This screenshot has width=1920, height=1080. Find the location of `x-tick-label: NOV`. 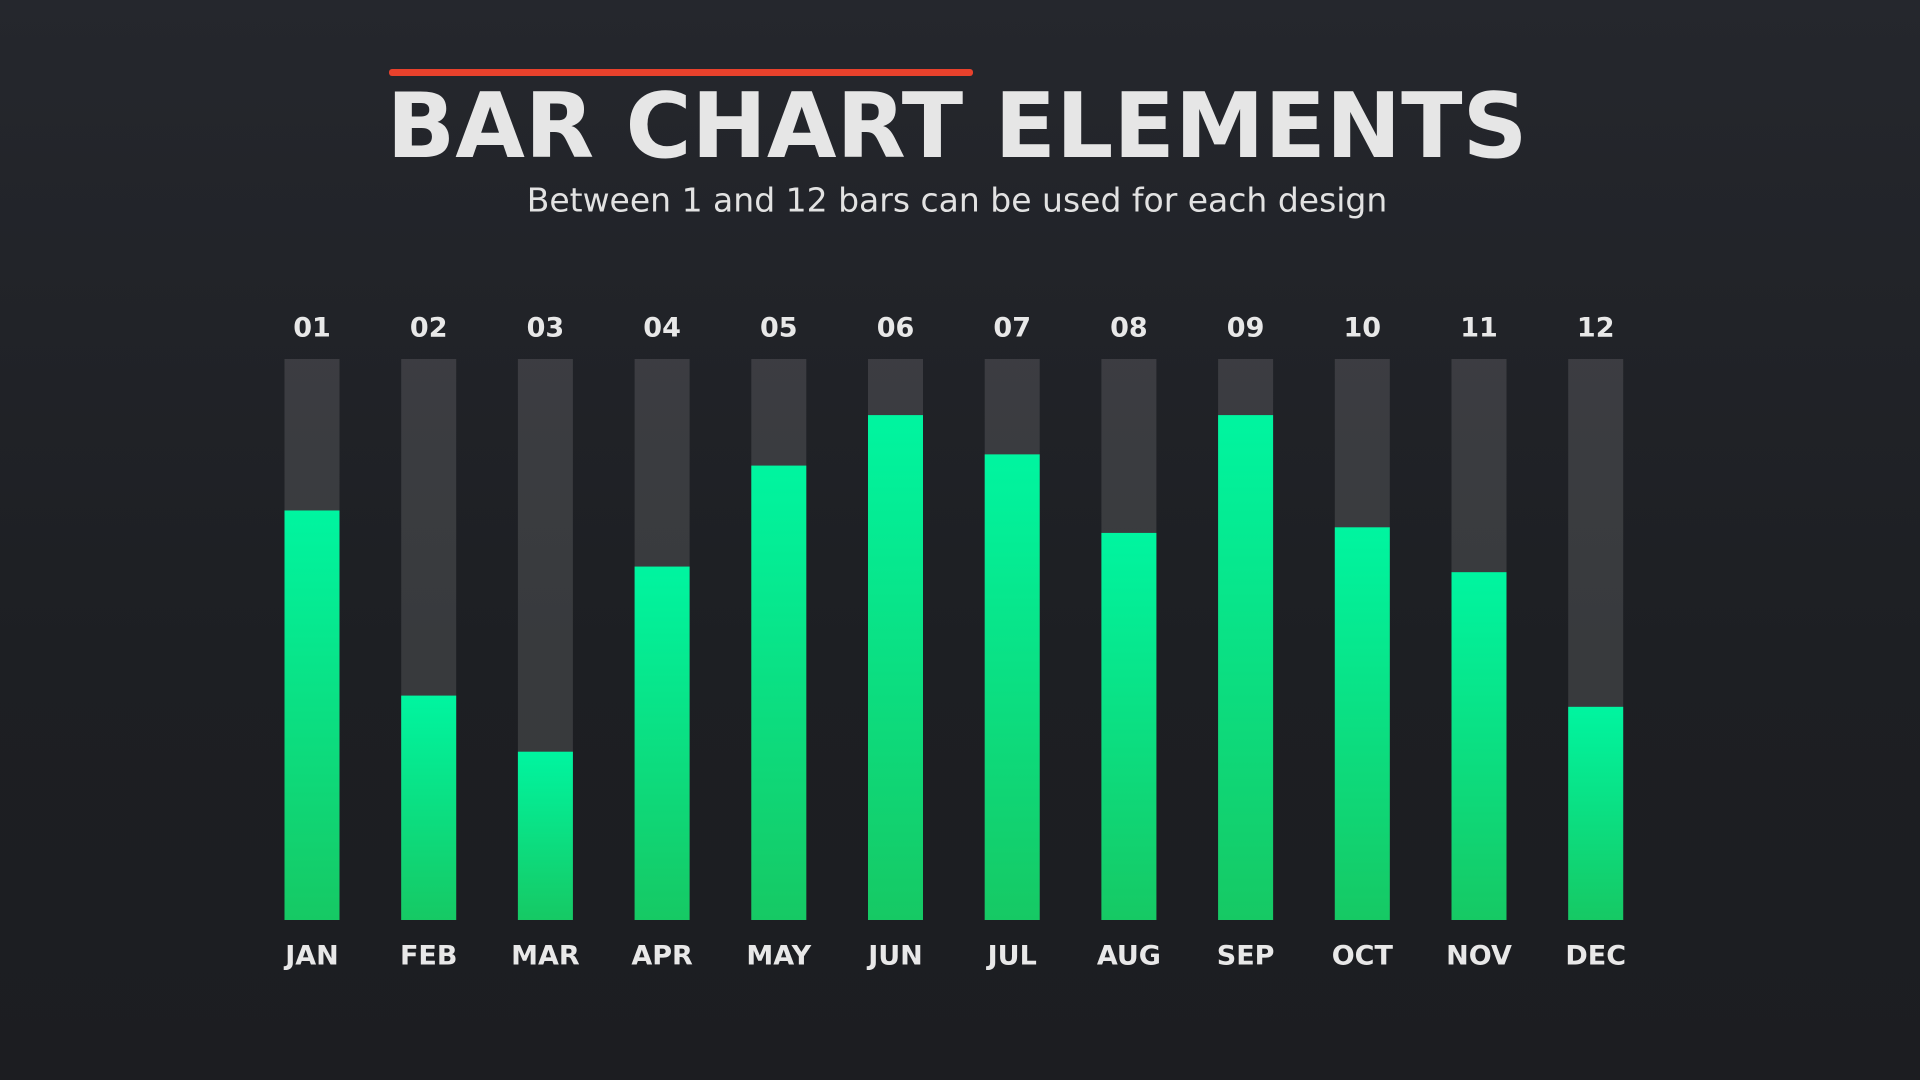

x-tick-label: NOV is located at coordinates (1479, 956).